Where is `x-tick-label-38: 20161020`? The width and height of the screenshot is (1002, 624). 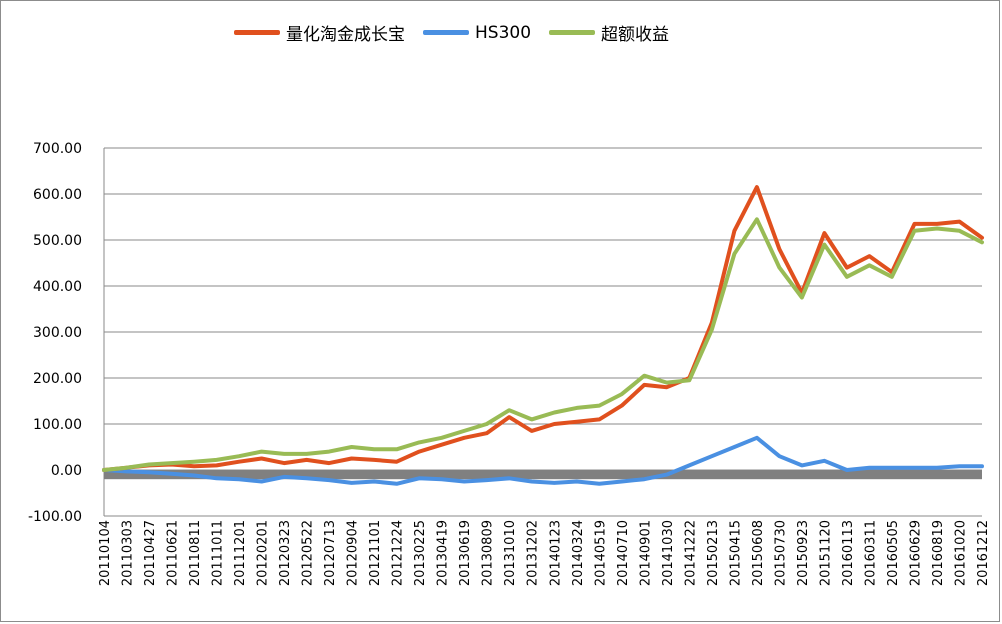 x-tick-label-38: 20161020 is located at coordinates (960, 553).